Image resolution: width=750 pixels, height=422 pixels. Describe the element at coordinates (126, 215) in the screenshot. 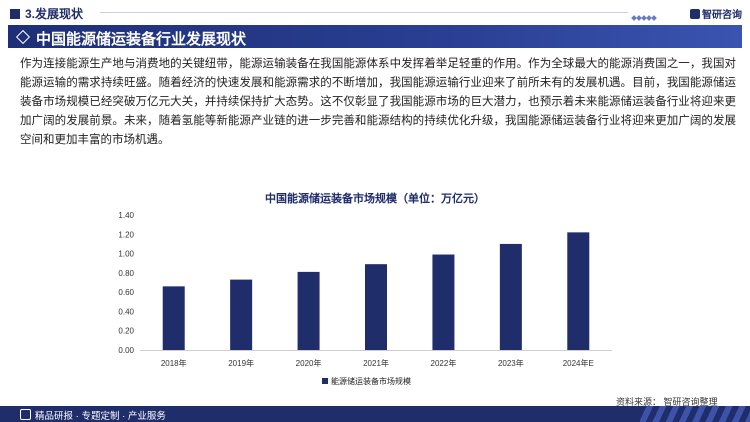

I see `y-tick-label: 1.40` at that location.